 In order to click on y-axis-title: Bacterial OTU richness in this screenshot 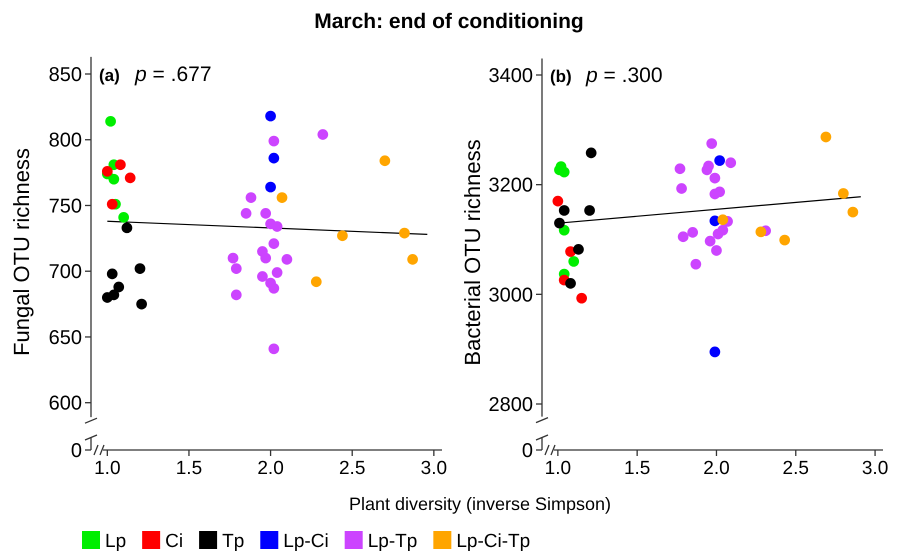, I will do `click(472, 252)`.